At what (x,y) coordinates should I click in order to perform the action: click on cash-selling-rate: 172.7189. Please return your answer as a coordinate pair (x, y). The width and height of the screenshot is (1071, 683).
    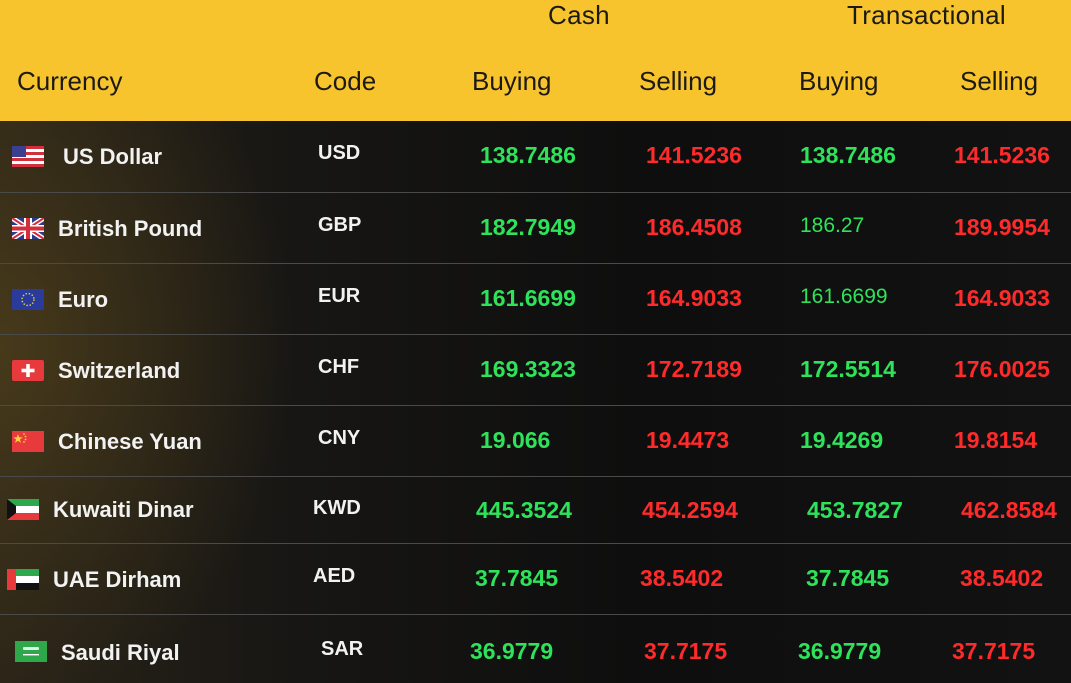
    Looking at the image, I should click on (694, 369).